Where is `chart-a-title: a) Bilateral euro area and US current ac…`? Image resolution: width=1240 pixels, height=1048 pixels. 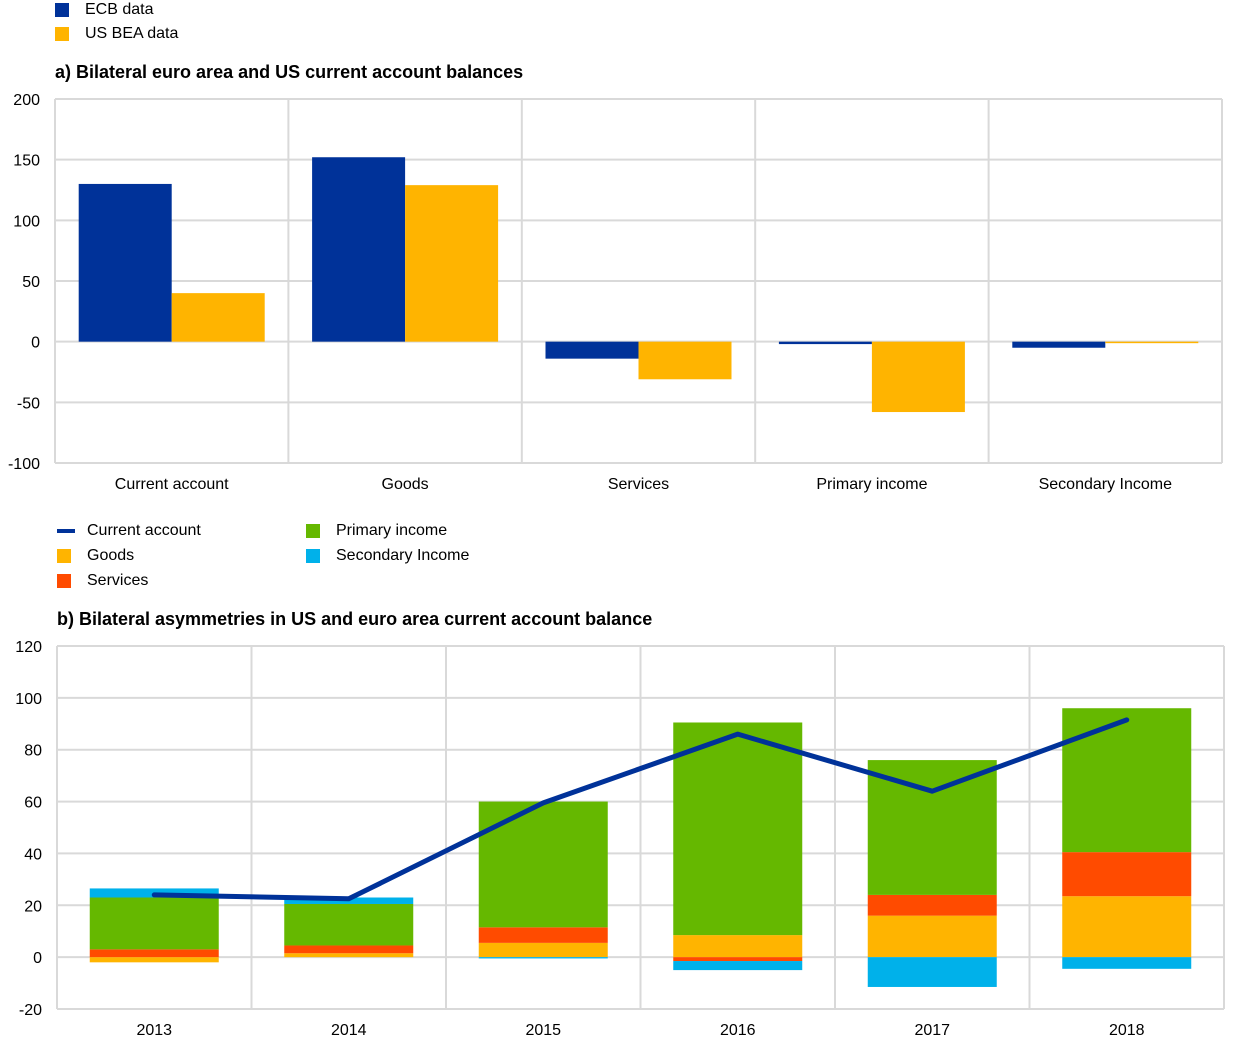
chart-a-title: a) Bilateral euro area and US current ac… is located at coordinates (289, 72).